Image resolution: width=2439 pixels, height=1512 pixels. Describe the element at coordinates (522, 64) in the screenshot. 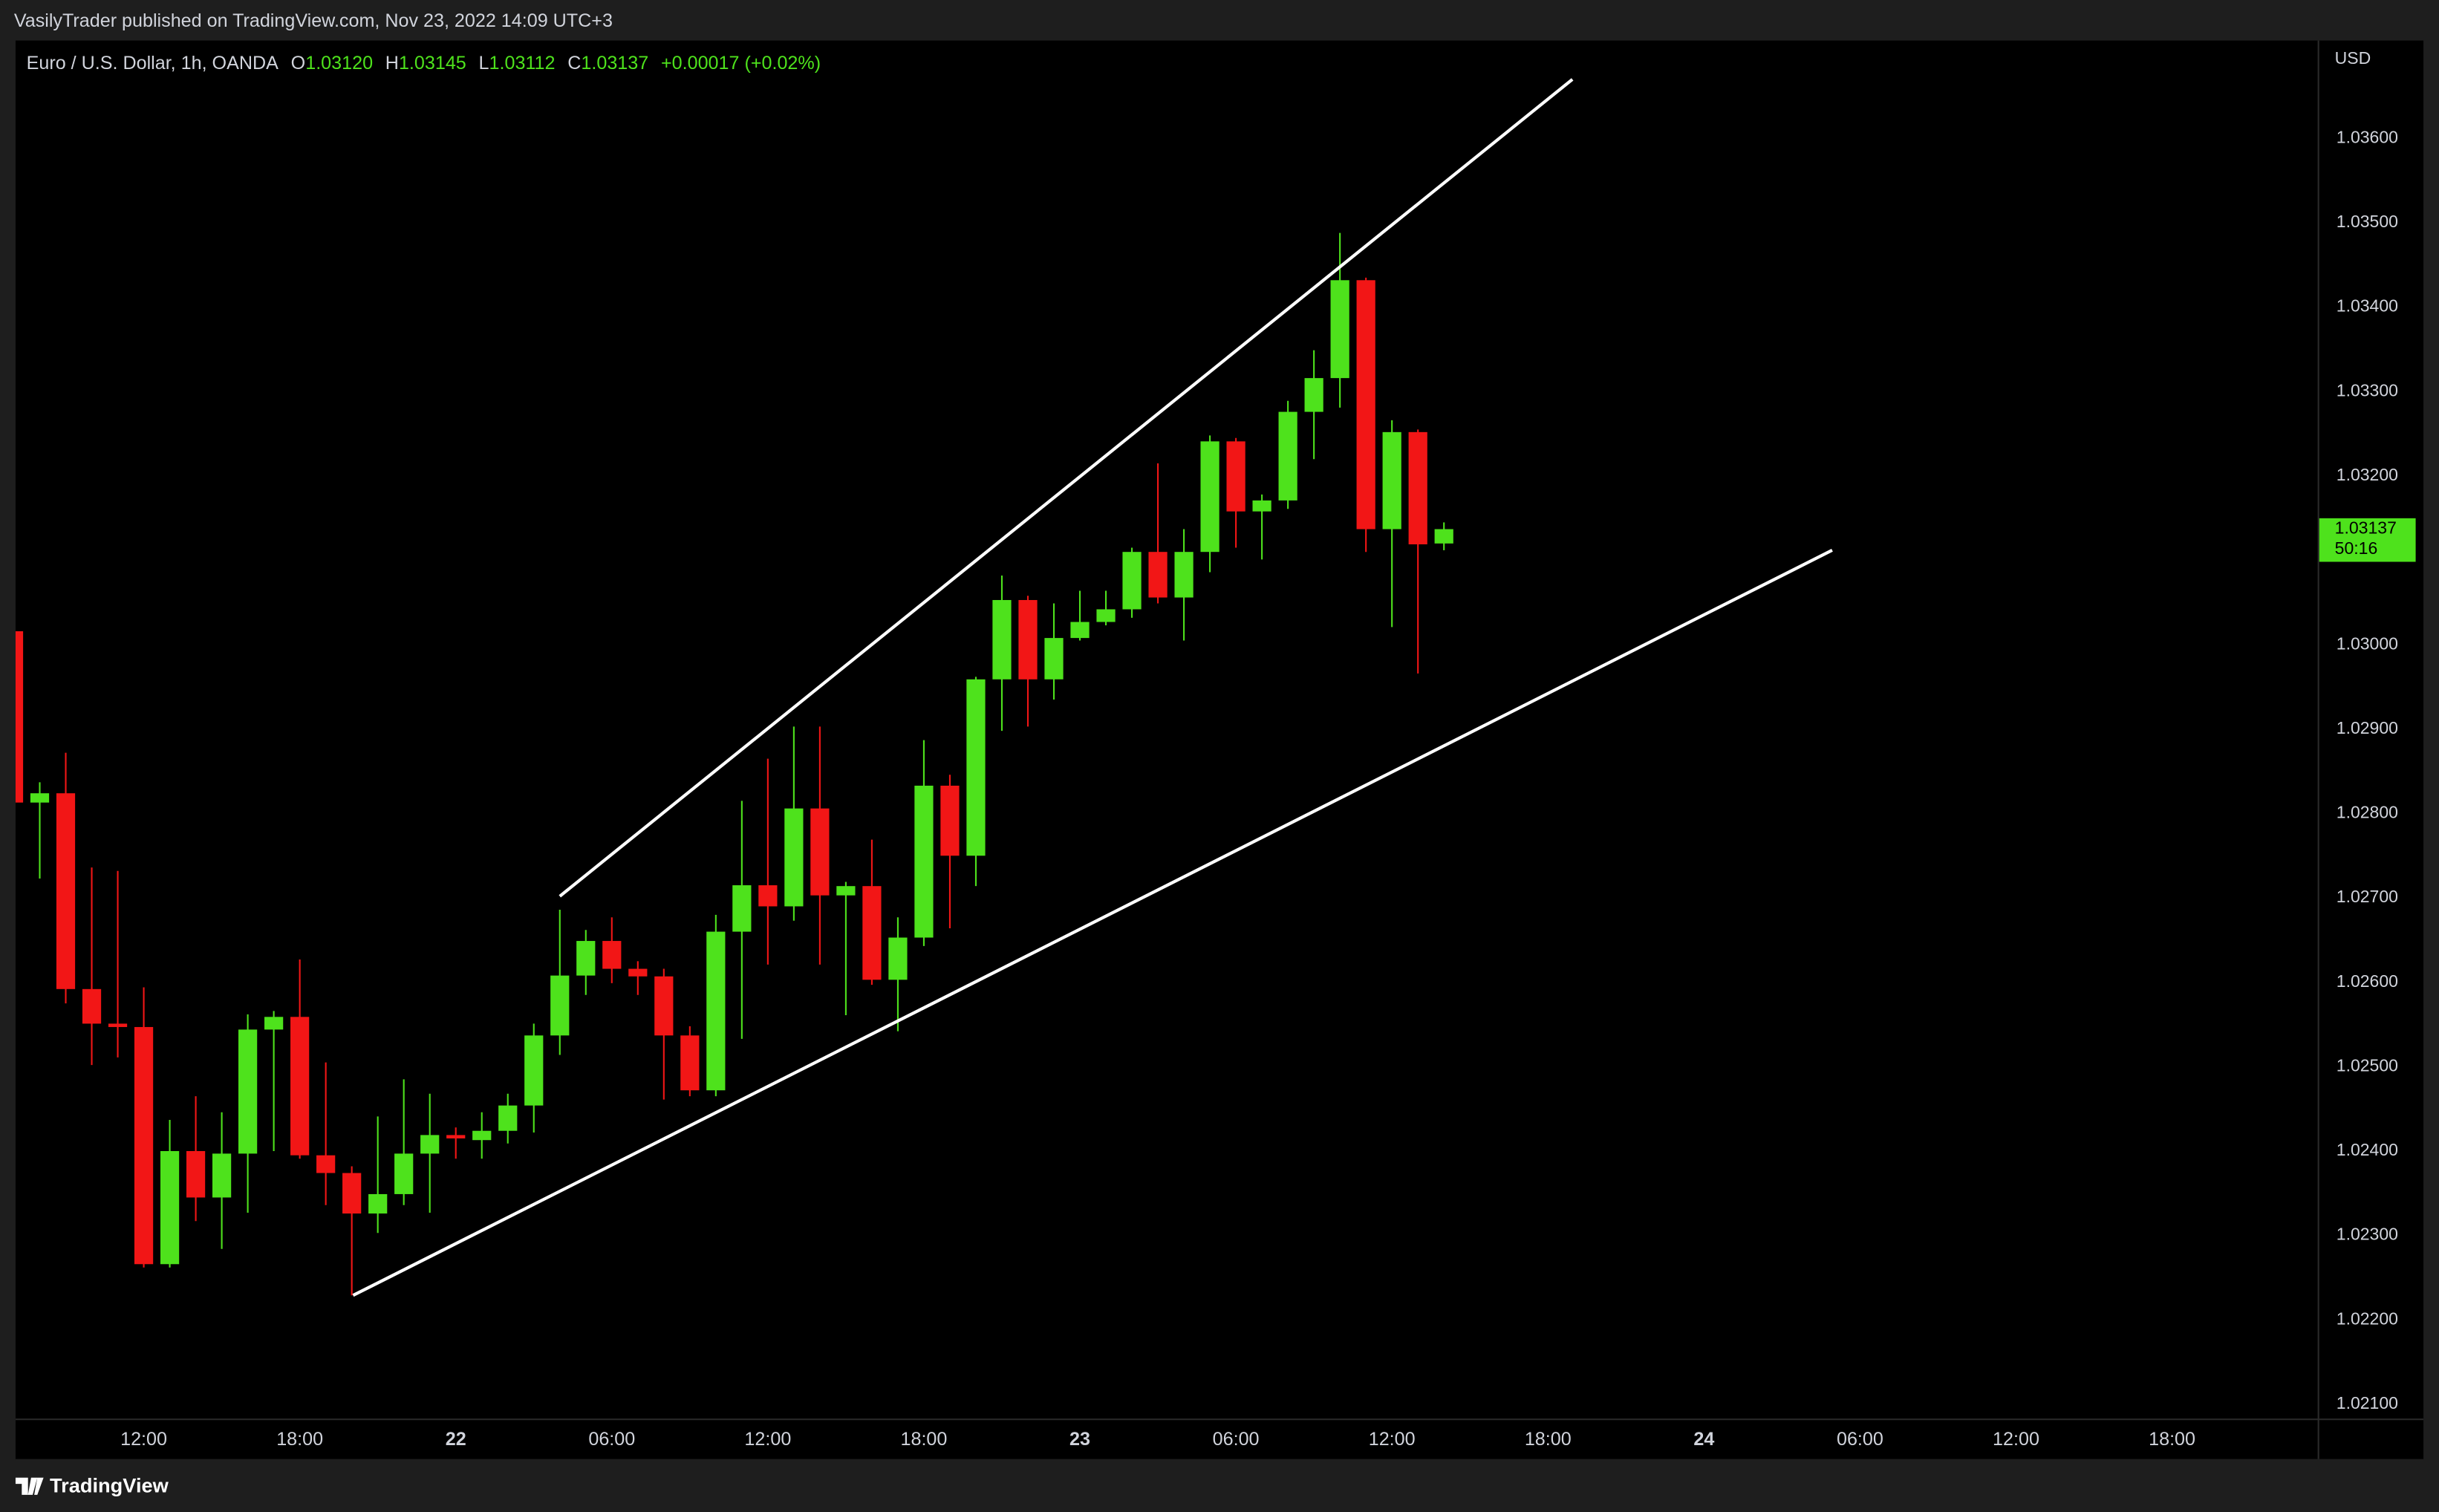

I see `low-value: 1.03112` at that location.